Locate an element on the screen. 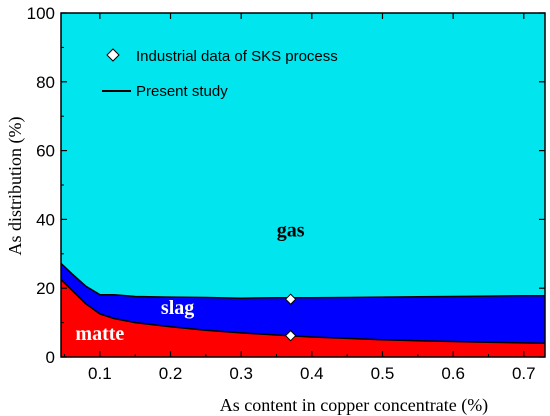 The height and width of the screenshot is (416, 550). x-tick-label: 0.5 is located at coordinates (383, 373).